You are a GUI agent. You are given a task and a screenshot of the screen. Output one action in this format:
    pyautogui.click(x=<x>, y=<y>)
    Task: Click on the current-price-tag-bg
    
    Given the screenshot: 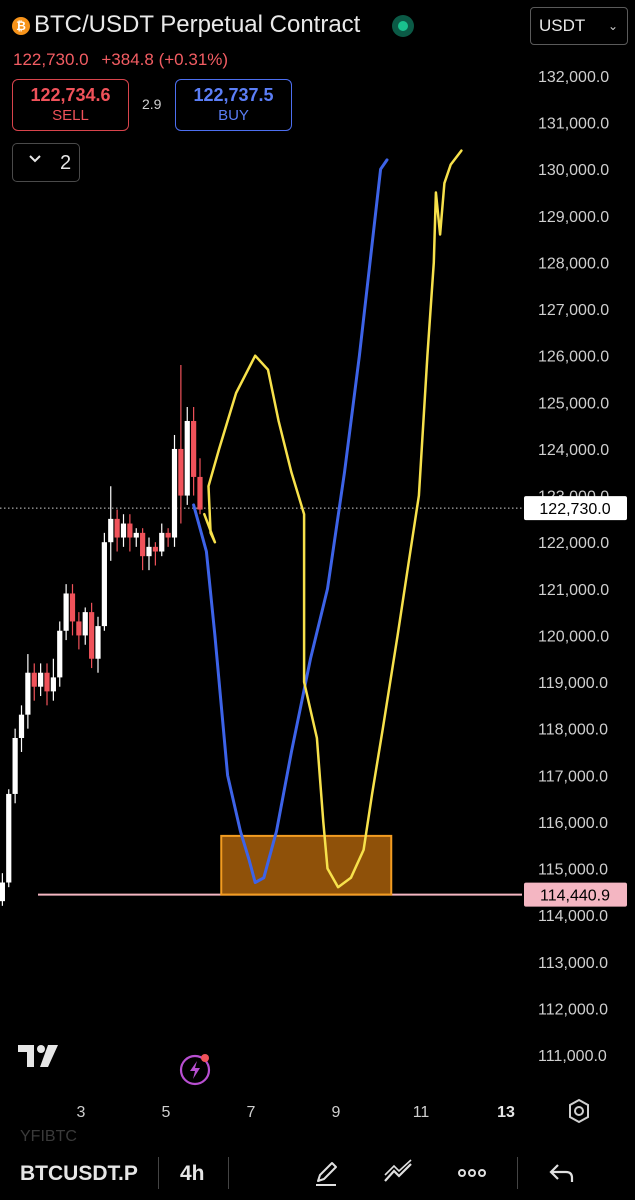 What is the action you would take?
    pyautogui.click(x=575, y=508)
    